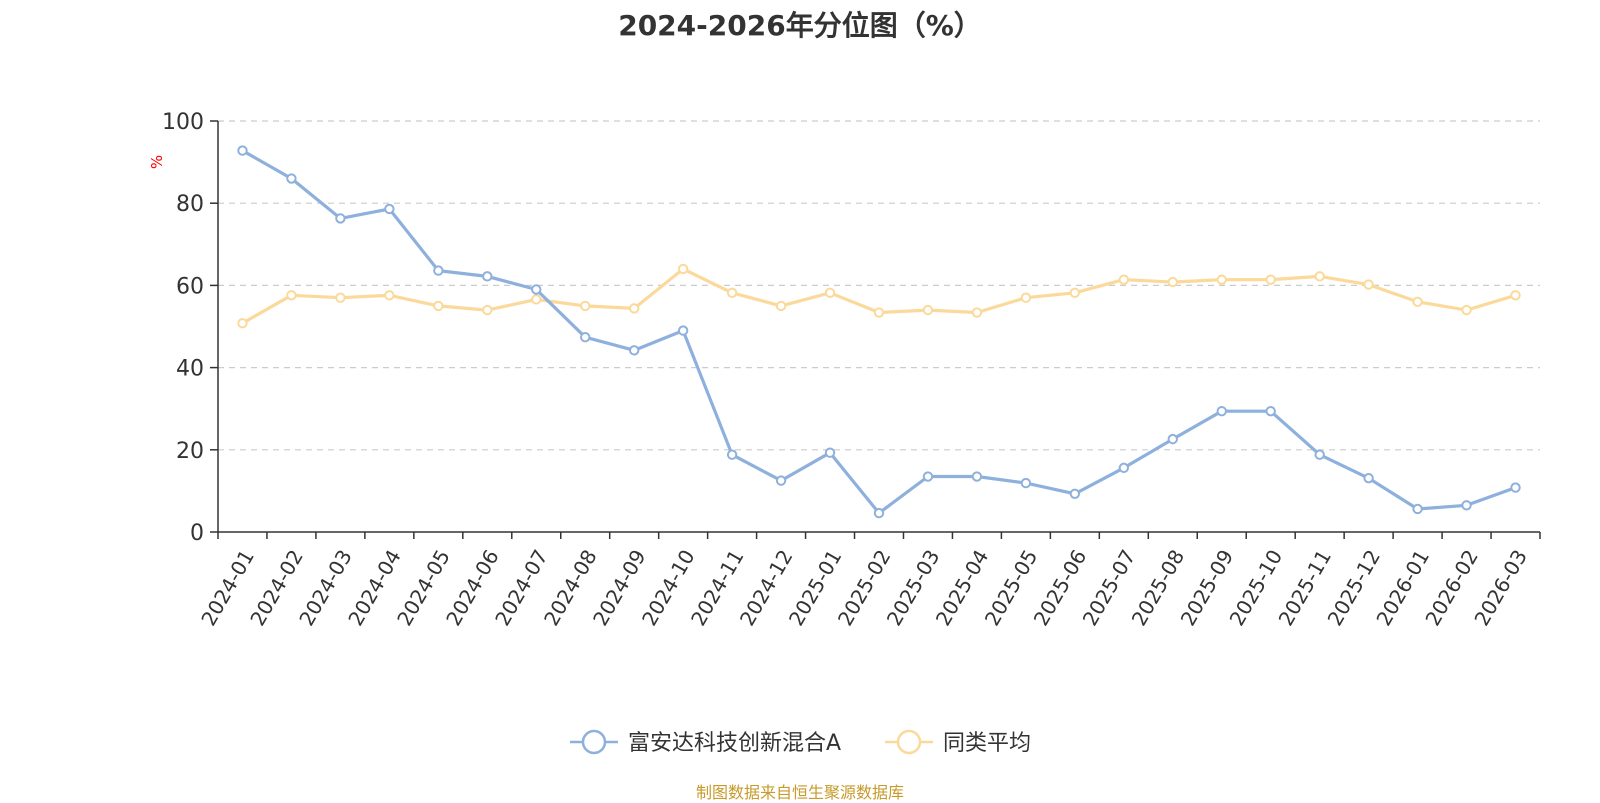 This screenshot has width=1600, height=803. I want to click on legend-item: 同类平均, so click(958, 742).